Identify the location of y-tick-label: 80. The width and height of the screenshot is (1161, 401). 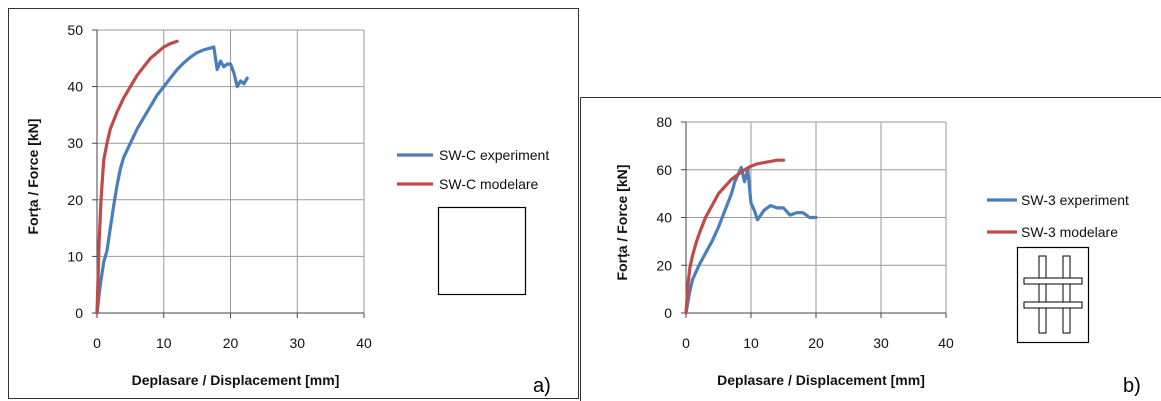
(664, 122).